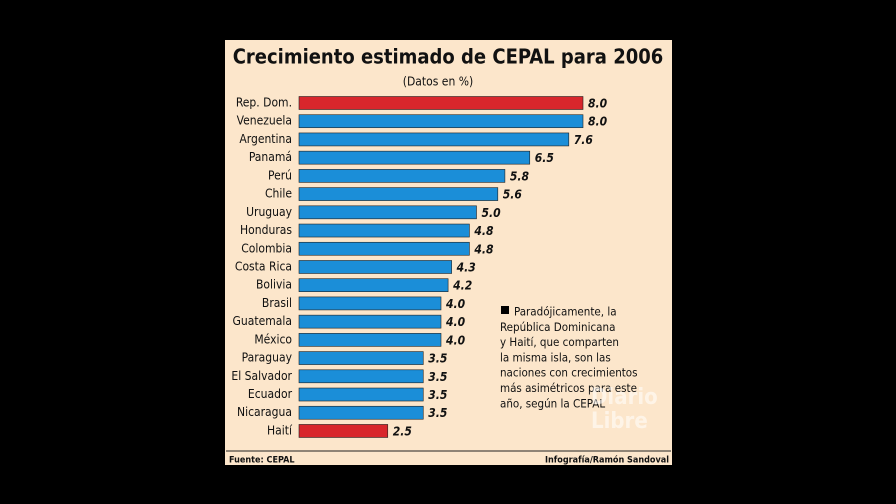 Image resolution: width=896 pixels, height=504 pixels. Describe the element at coordinates (552, 403) in the screenshot. I see `note-line: año, según la CEPAL` at that location.